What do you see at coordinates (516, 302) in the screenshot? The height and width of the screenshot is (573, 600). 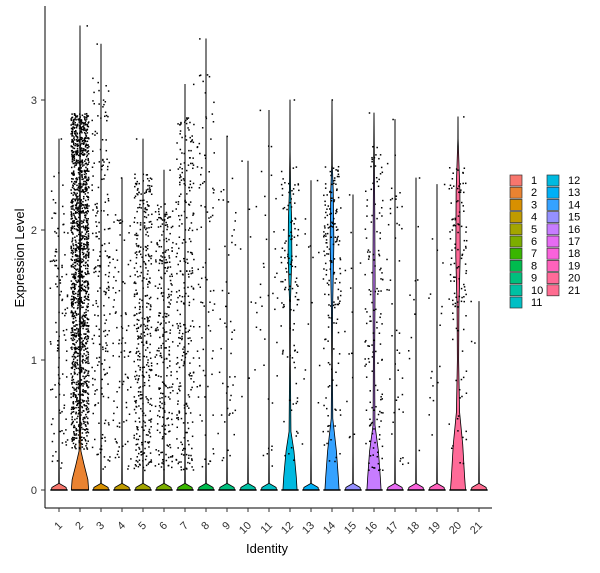 I see `legend-swatch` at bounding box center [516, 302].